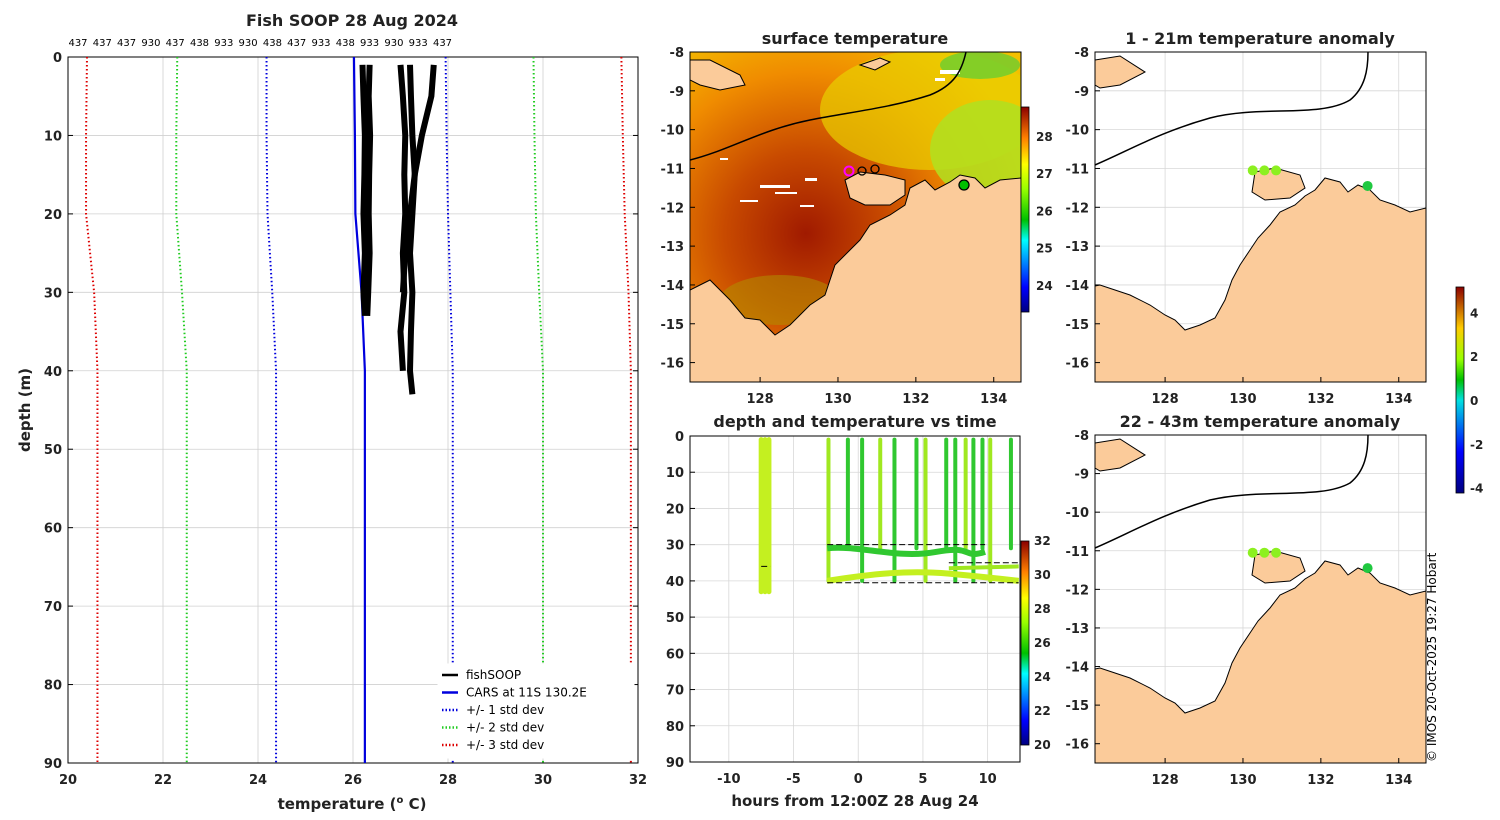 This screenshot has height=820, width=1500. I want to click on cars-mean-line, so click(359, 409).